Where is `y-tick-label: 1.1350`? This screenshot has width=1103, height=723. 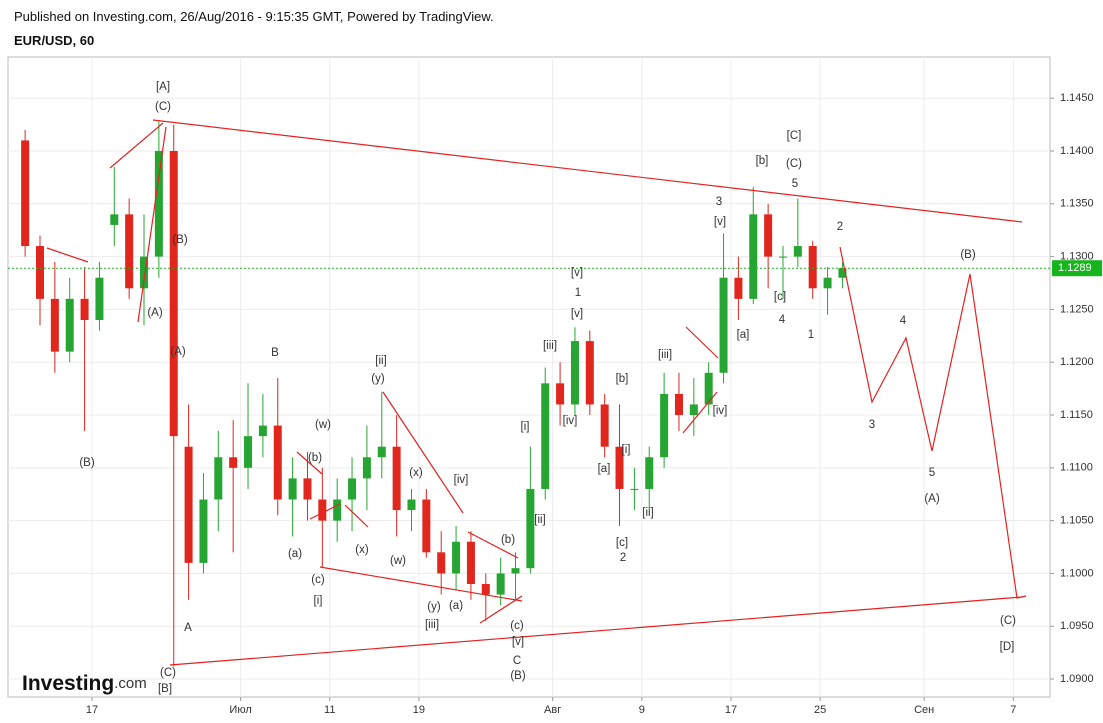 y-tick-label: 1.1350 is located at coordinates (1077, 204).